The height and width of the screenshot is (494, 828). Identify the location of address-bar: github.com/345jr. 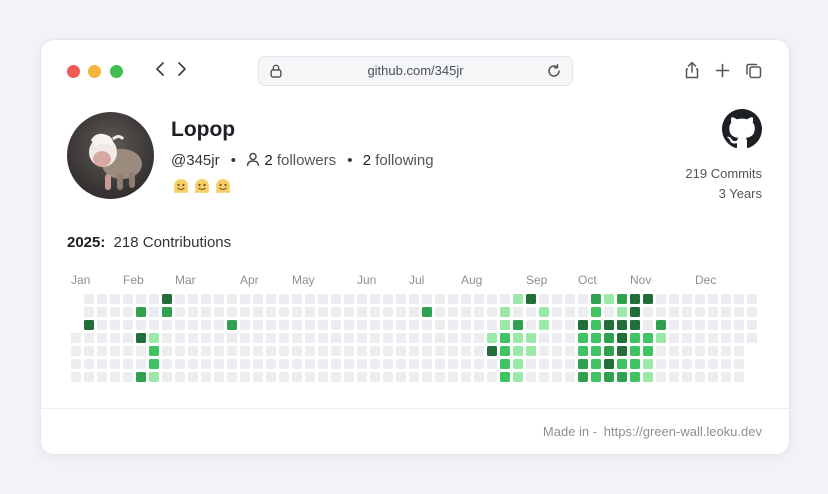
(415, 71).